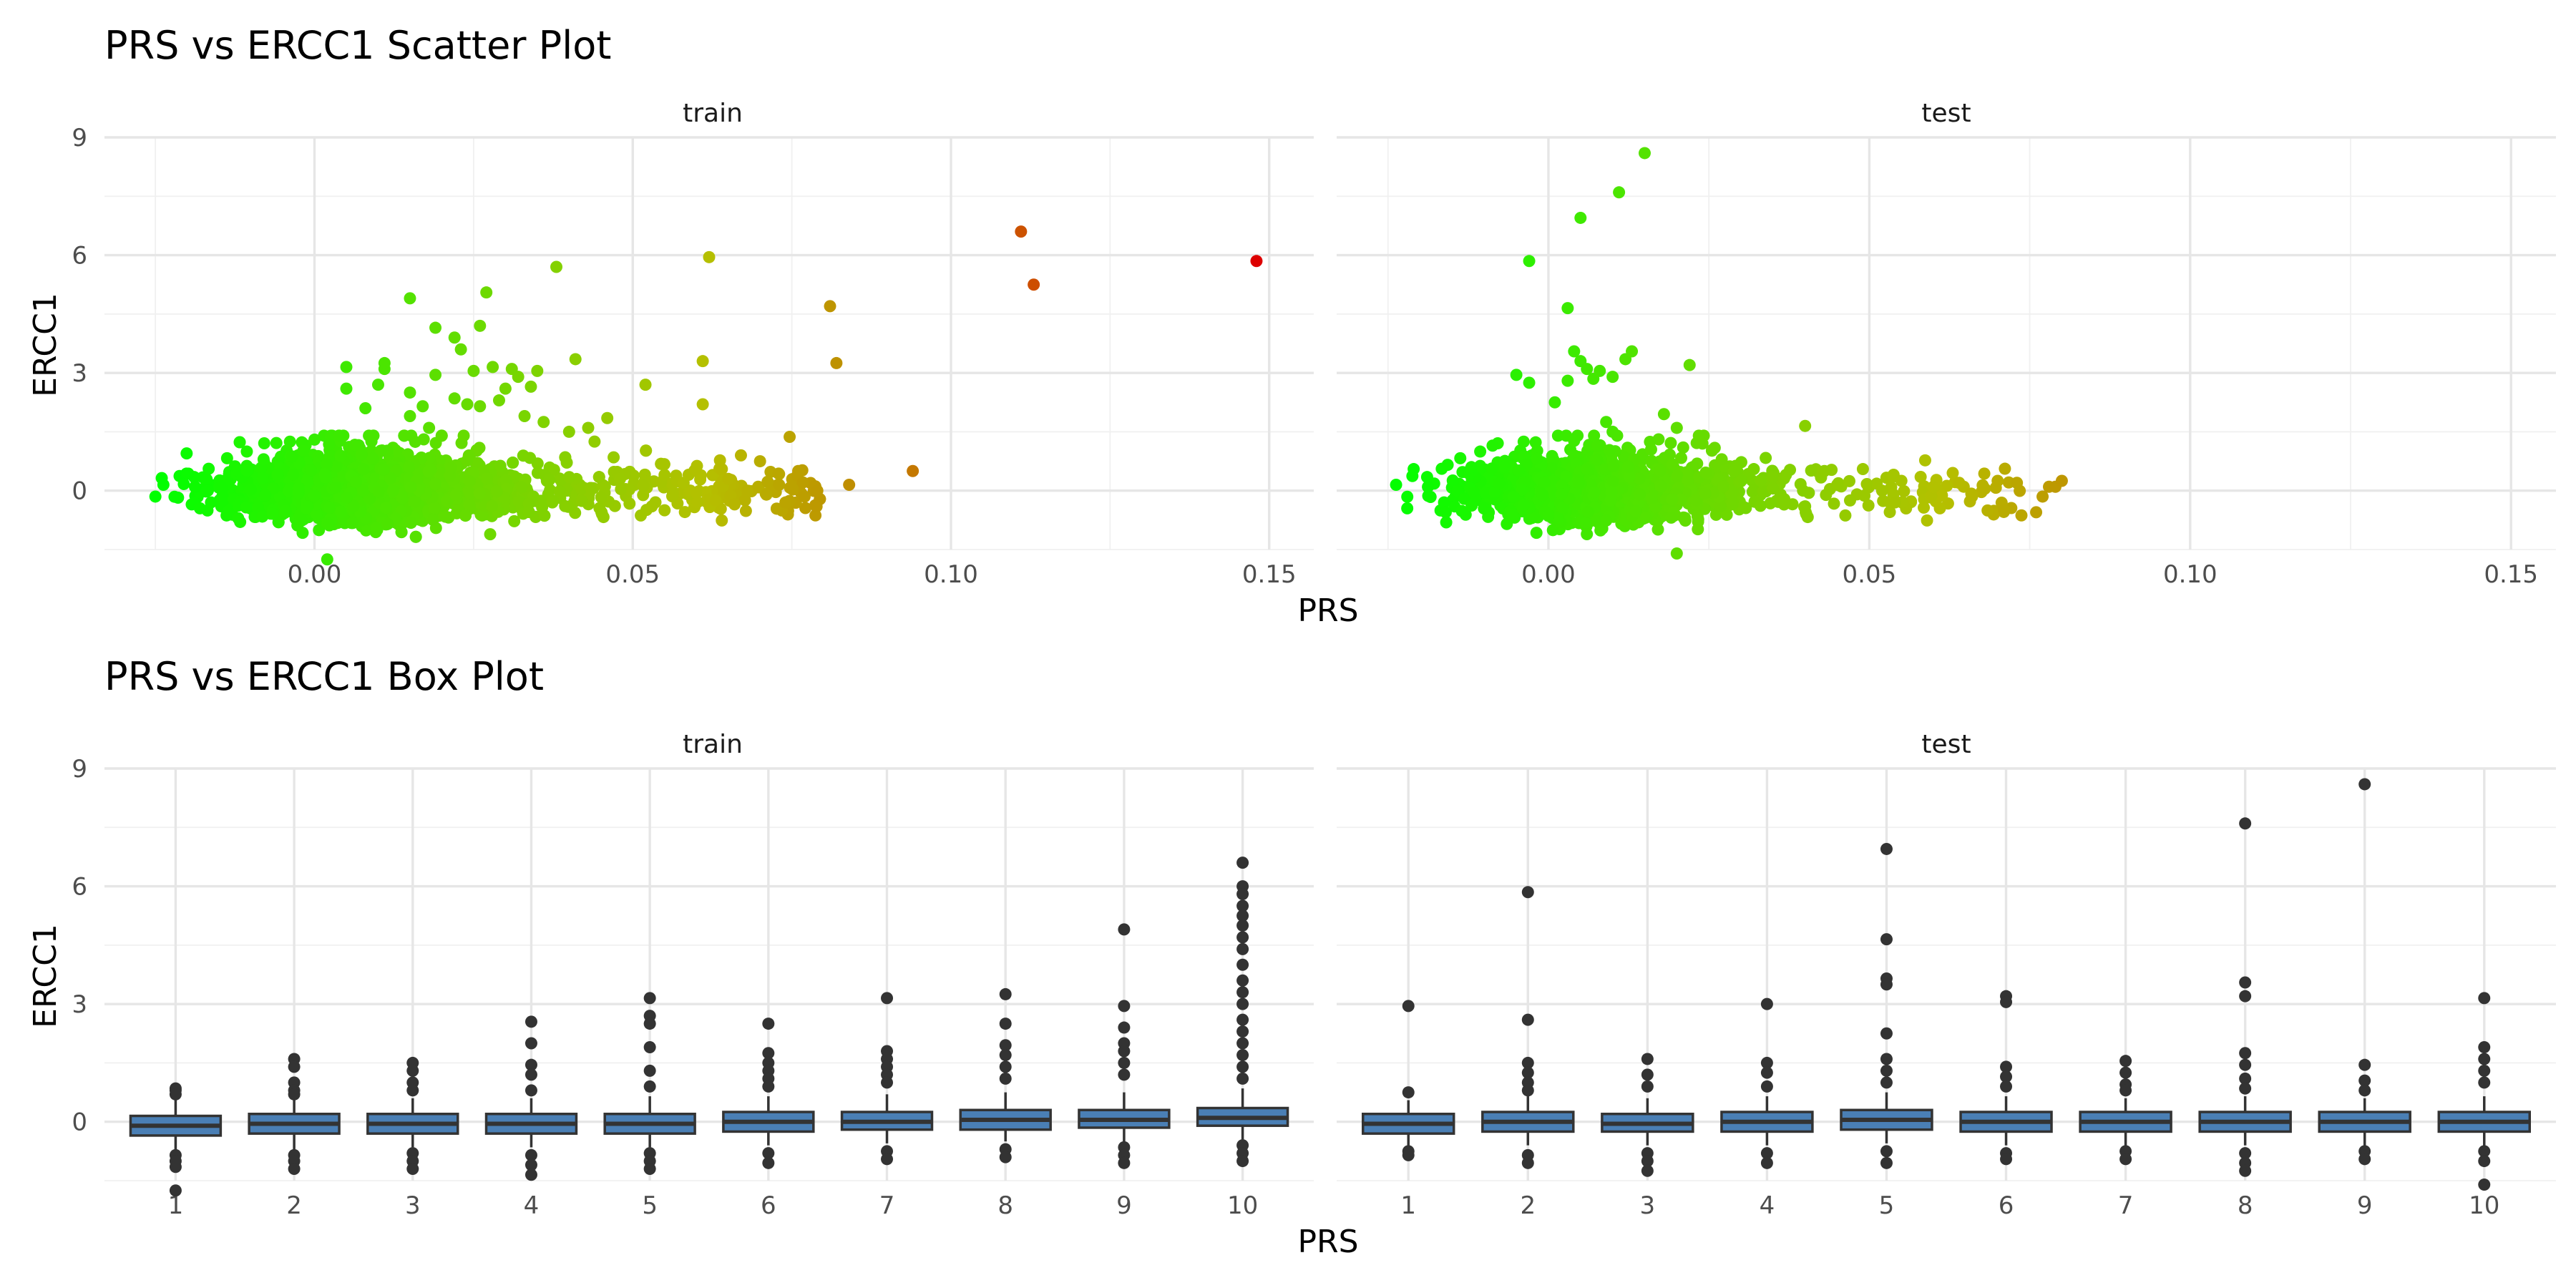 This screenshot has width=2576, height=1288. Describe the element at coordinates (79, 769) in the screenshot. I see `box-y-tick-label: 9` at that location.